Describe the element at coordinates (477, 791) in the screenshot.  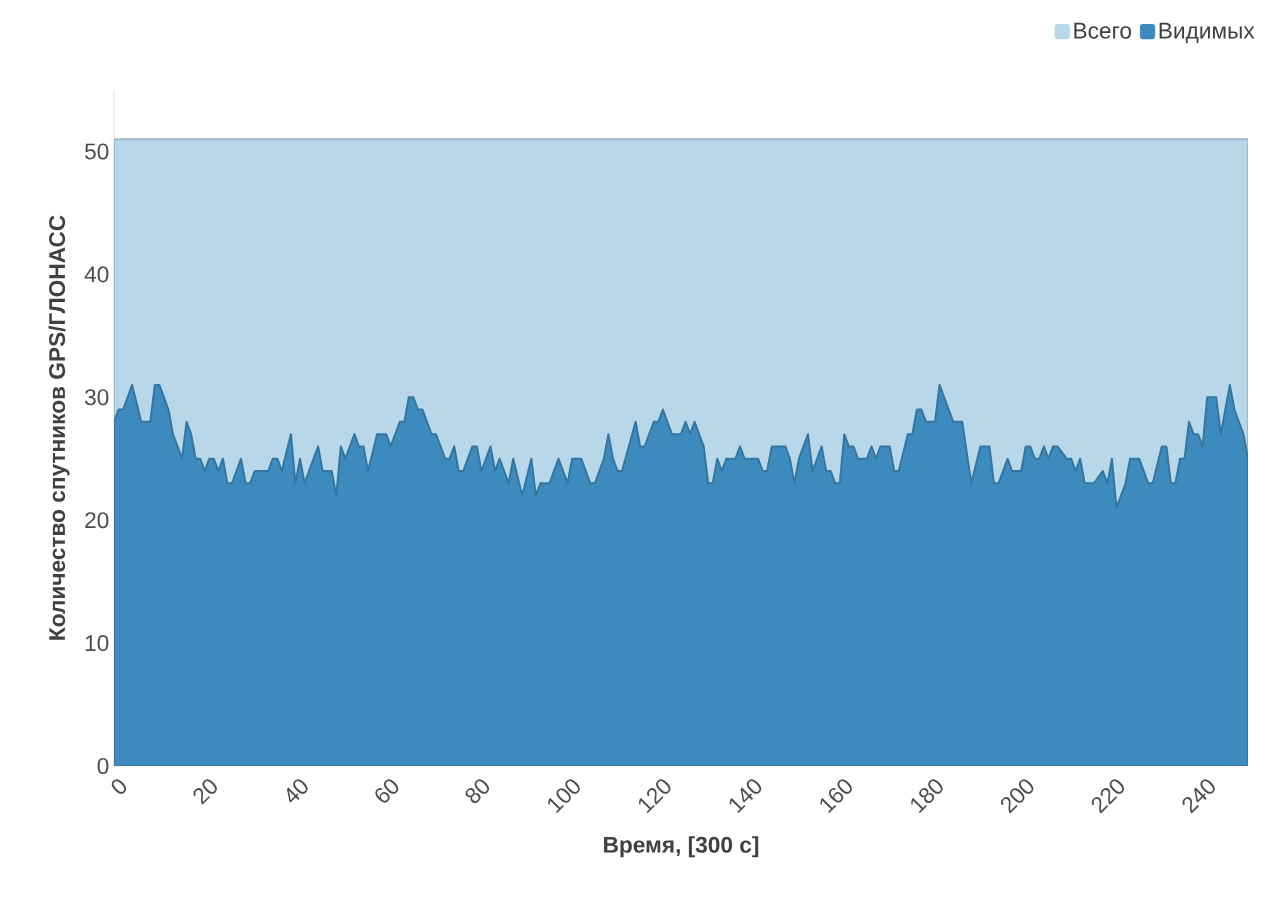
I see `x-tick-label: 80` at that location.